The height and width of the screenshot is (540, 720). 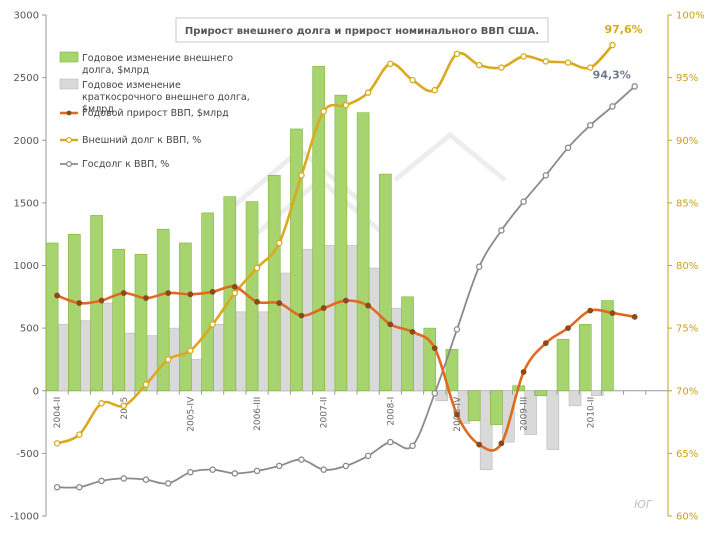 What do you see at coordinates (29, 329) in the screenshot?
I see `y-left-tick-label: 500` at bounding box center [29, 329].